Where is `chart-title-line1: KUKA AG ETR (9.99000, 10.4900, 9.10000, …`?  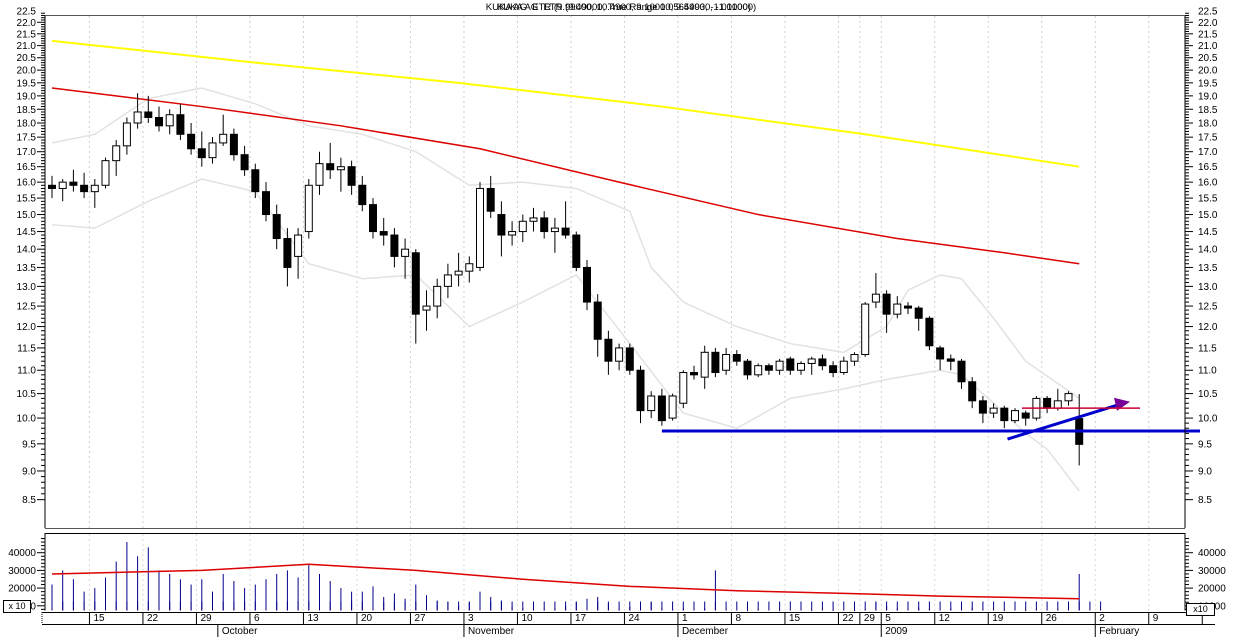
chart-title-line1: KUKA AG ETR (9.99000, 10.4900, 9.10000, … is located at coordinates (621, 7).